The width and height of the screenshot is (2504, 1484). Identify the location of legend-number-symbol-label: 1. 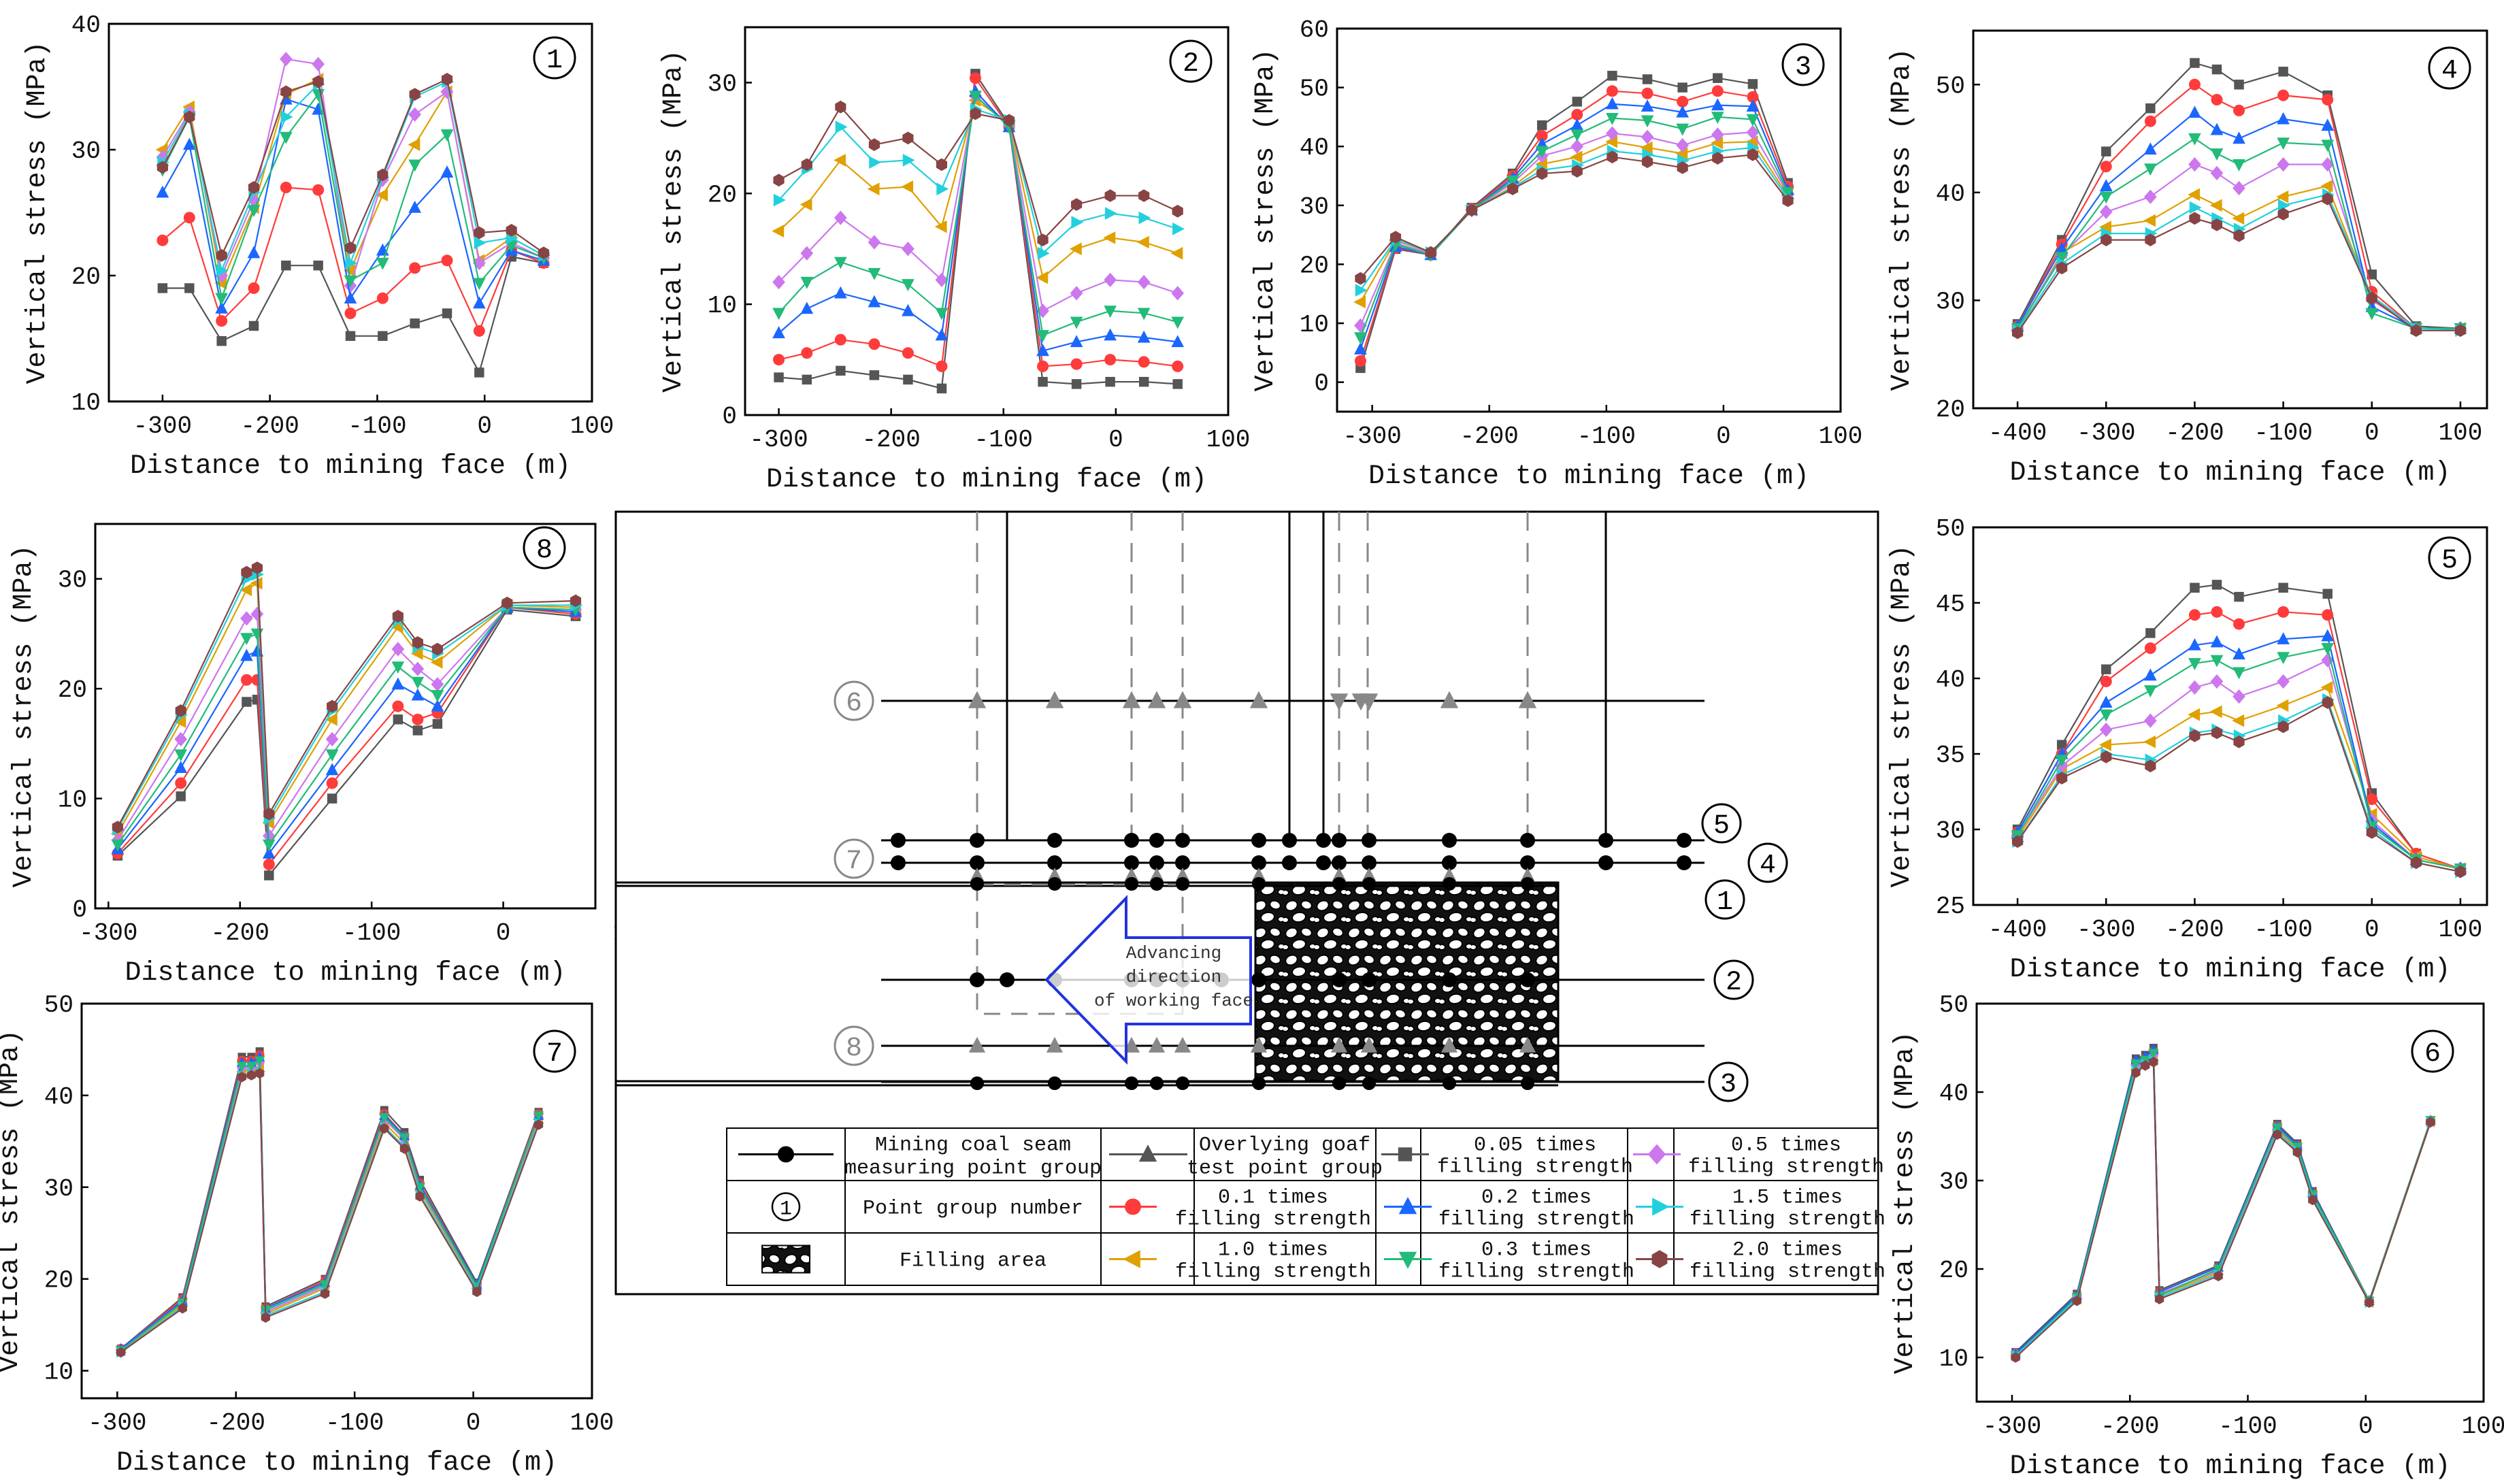
(786, 1209).